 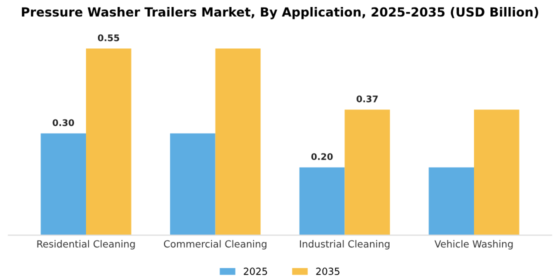 What do you see at coordinates (86, 245) in the screenshot?
I see `x-tick-label: Residential Cleaning` at bounding box center [86, 245].